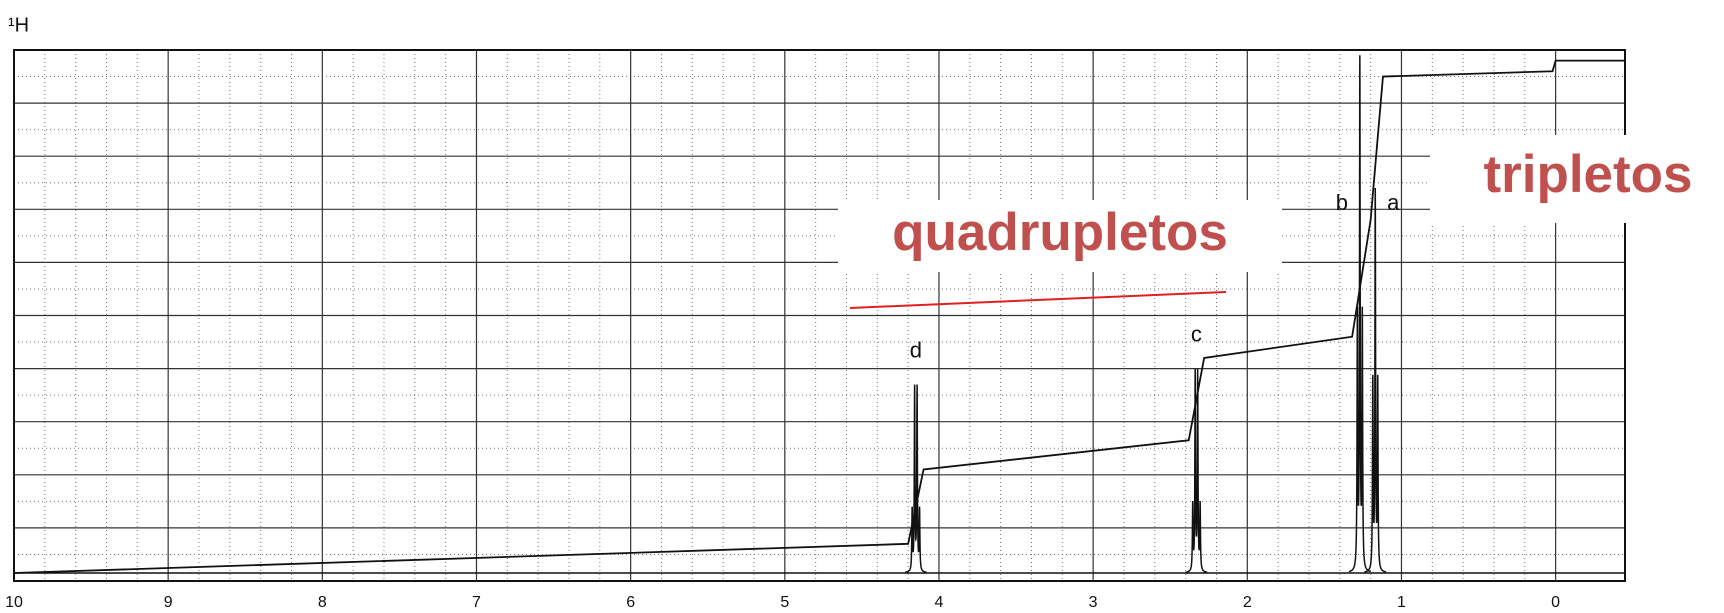  Describe the element at coordinates (1247, 602) in the screenshot. I see `x-tick-label: 2` at that location.